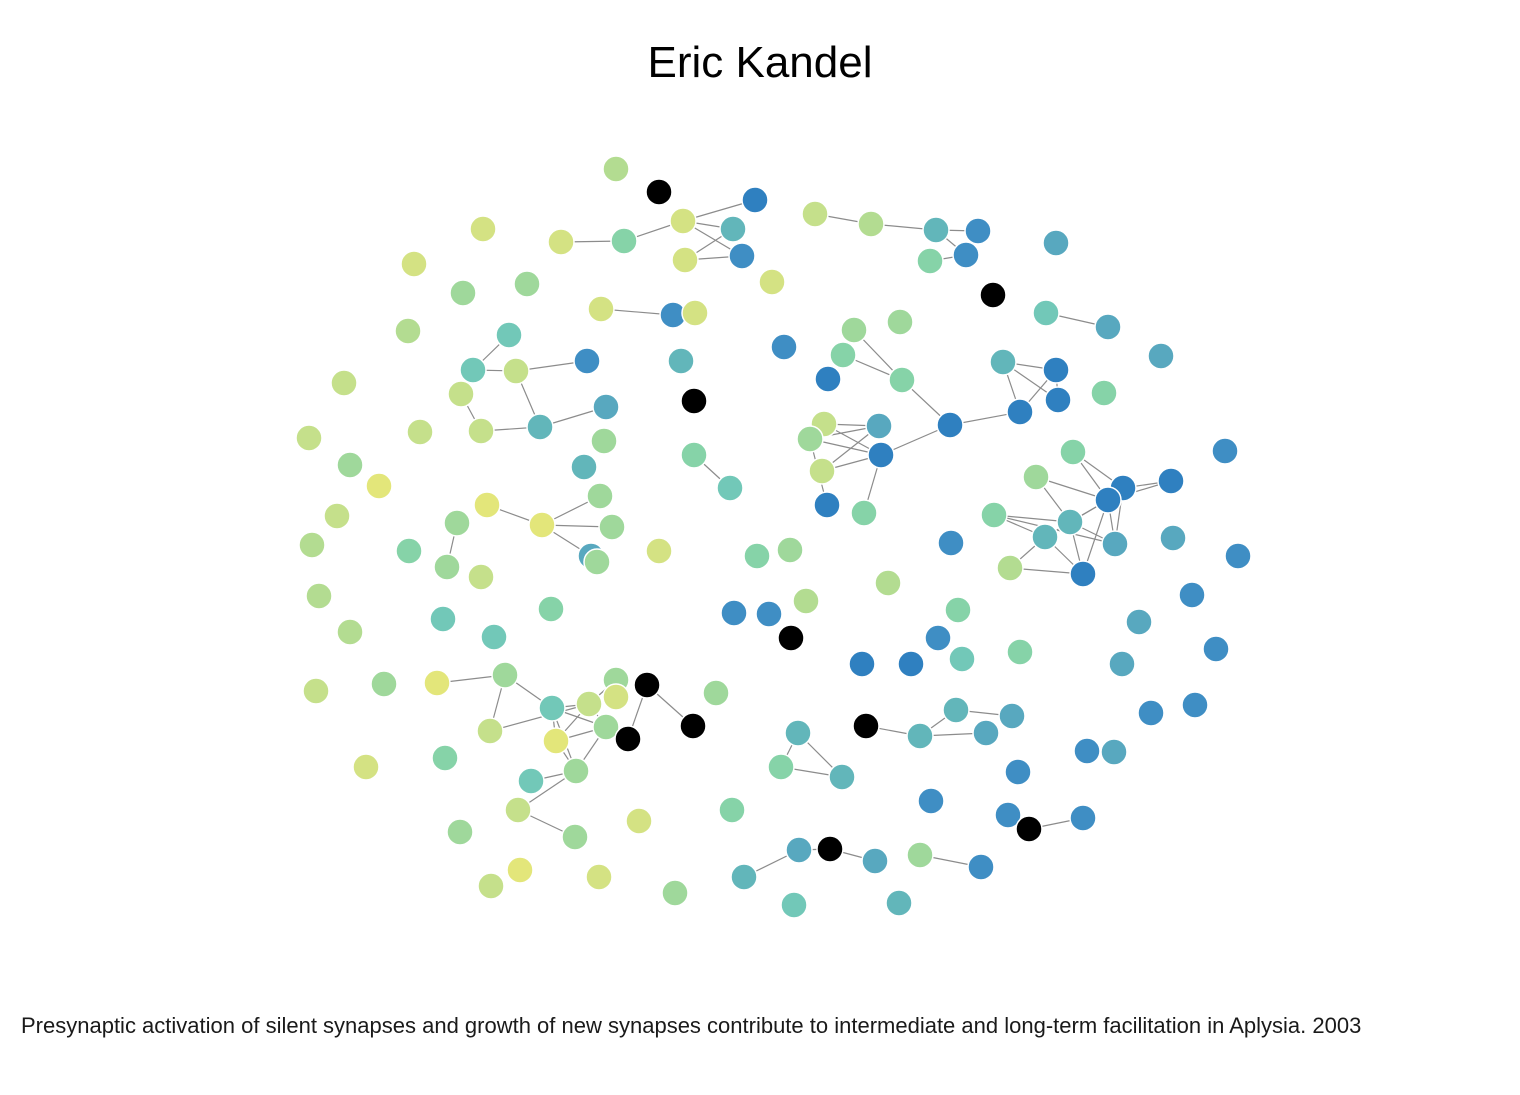 The width and height of the screenshot is (1520, 1095). I want to click on graph-edge, so click(539, 717).